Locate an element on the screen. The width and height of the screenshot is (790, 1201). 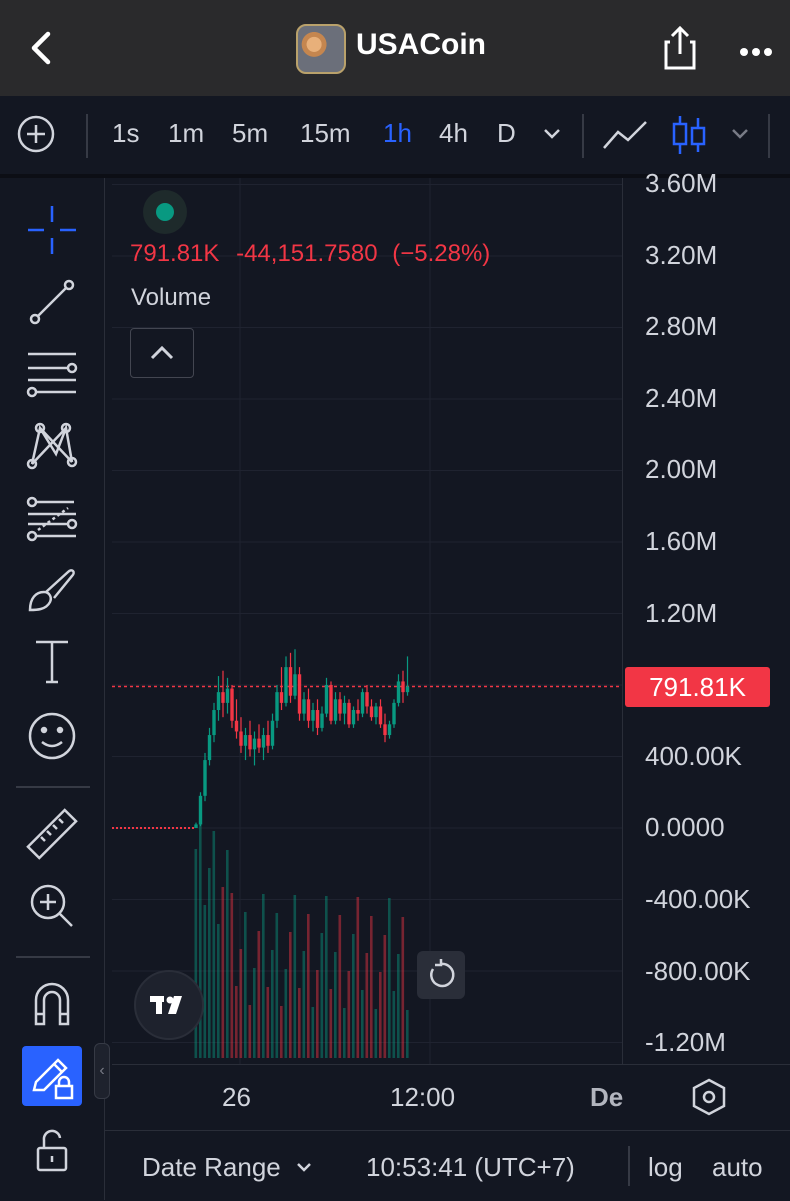
status-dot-icon is located at coordinates (165, 212).